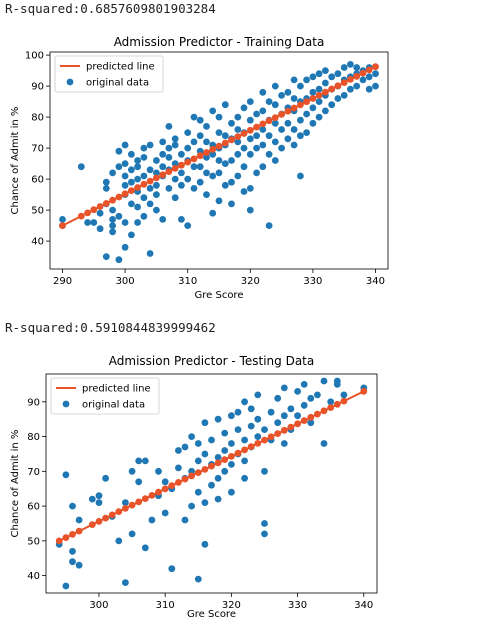  I want to click on legend-point-swatch, so click(66, 404).